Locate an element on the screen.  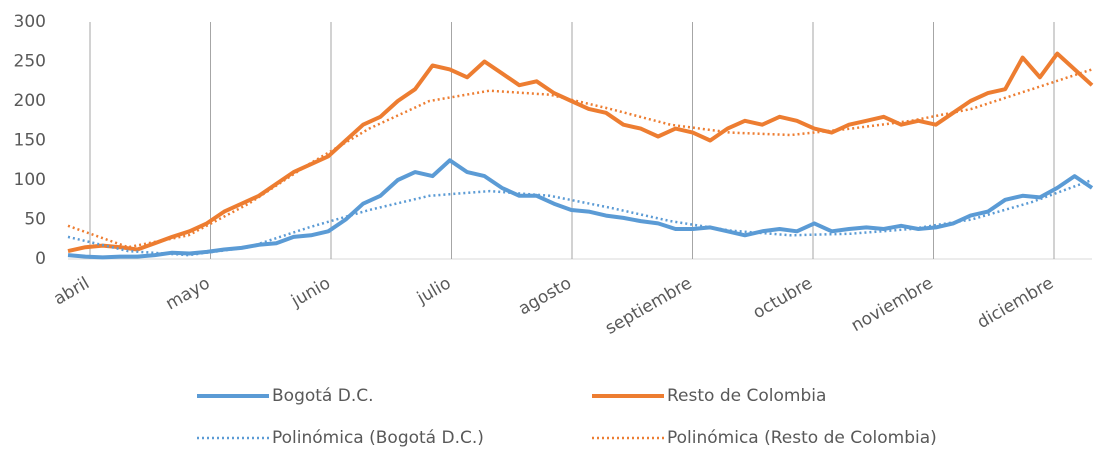
x-tick-label: mayo is located at coordinates (187, 293).